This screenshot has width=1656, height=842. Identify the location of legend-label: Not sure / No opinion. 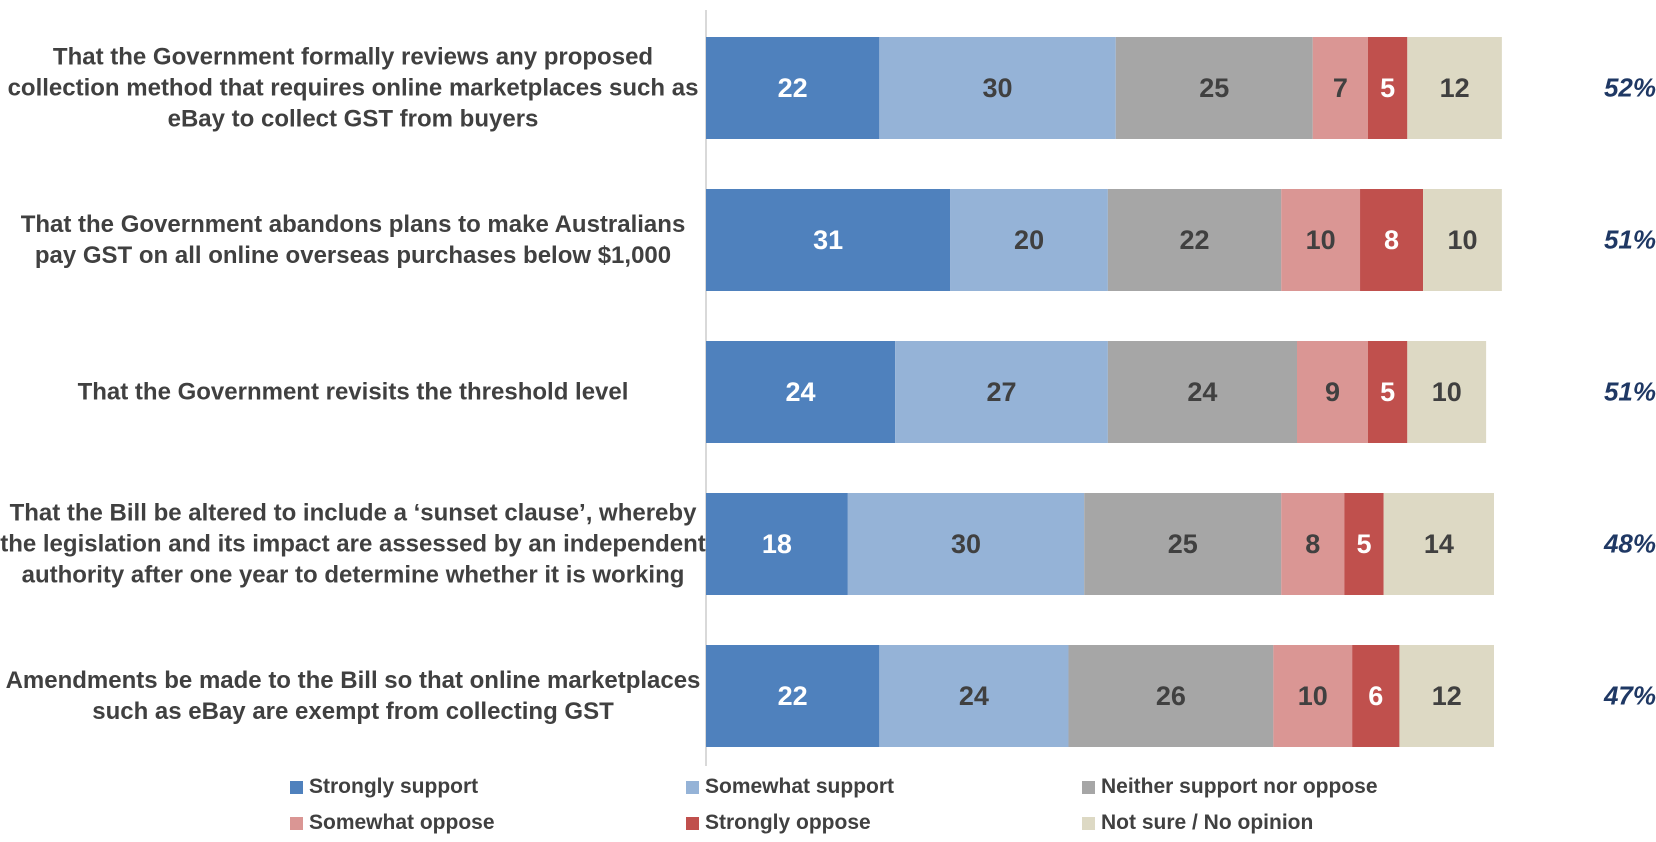
(1207, 822).